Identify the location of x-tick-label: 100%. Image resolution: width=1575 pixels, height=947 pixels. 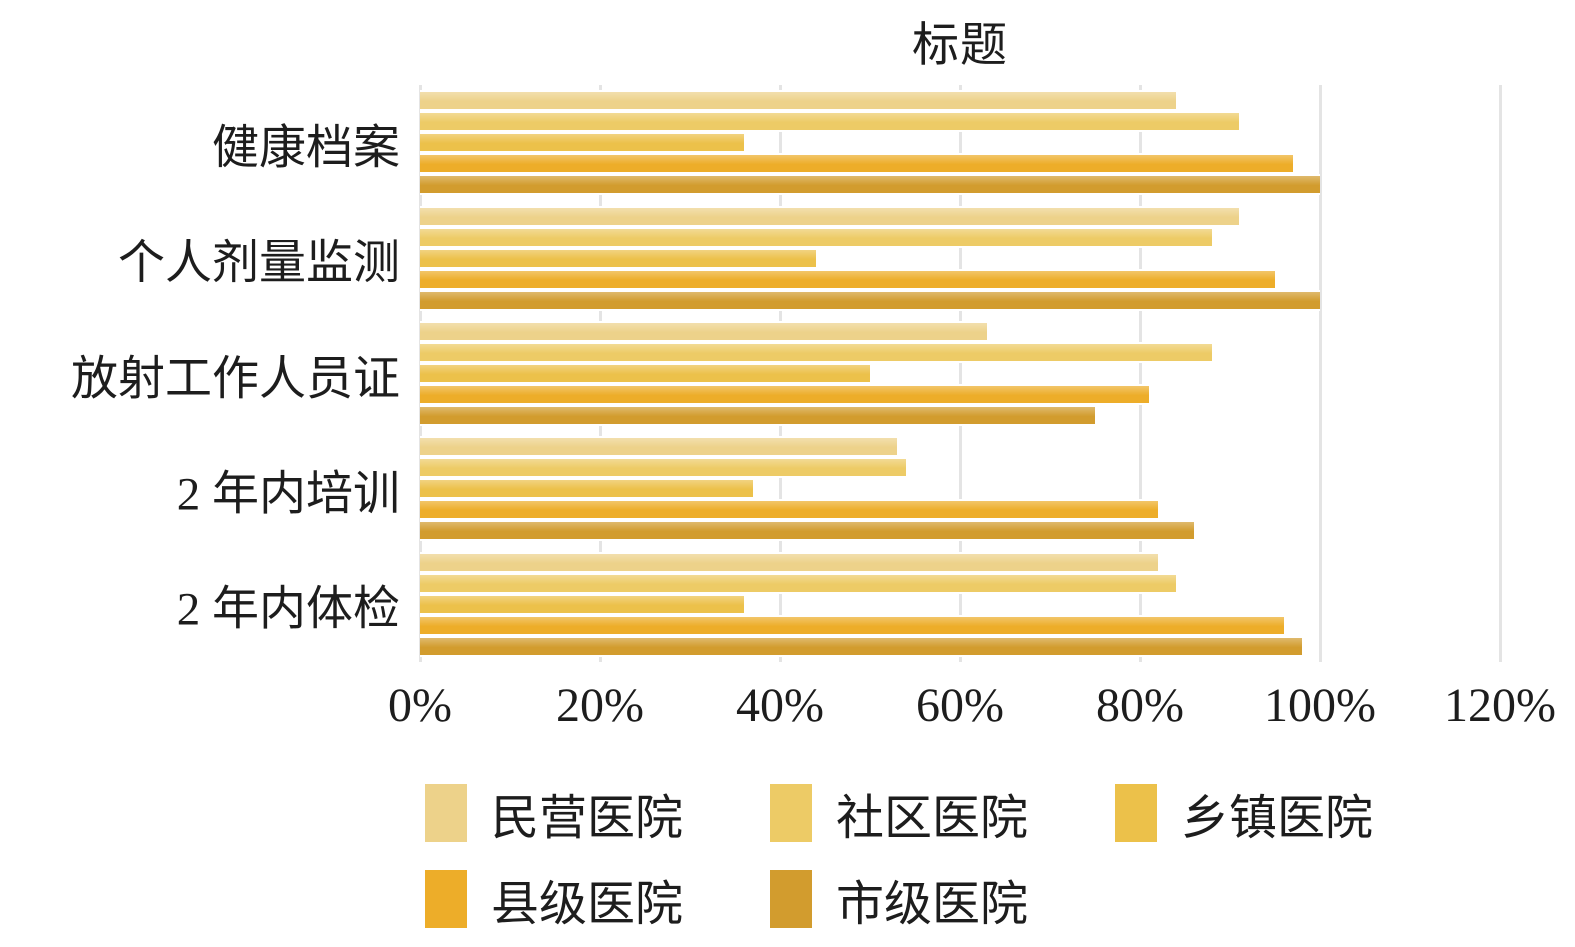
(1320, 705).